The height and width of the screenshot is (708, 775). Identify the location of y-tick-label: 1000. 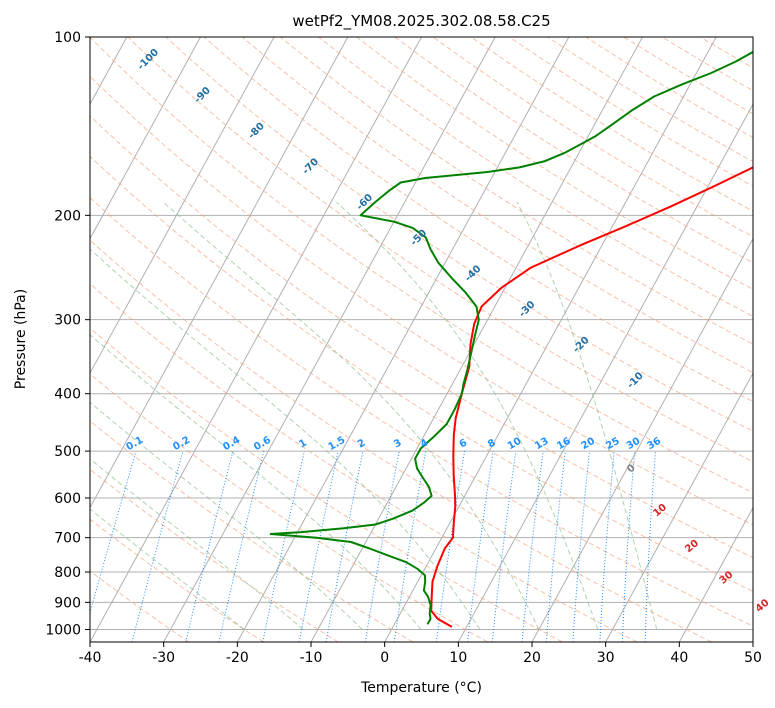
(63, 630).